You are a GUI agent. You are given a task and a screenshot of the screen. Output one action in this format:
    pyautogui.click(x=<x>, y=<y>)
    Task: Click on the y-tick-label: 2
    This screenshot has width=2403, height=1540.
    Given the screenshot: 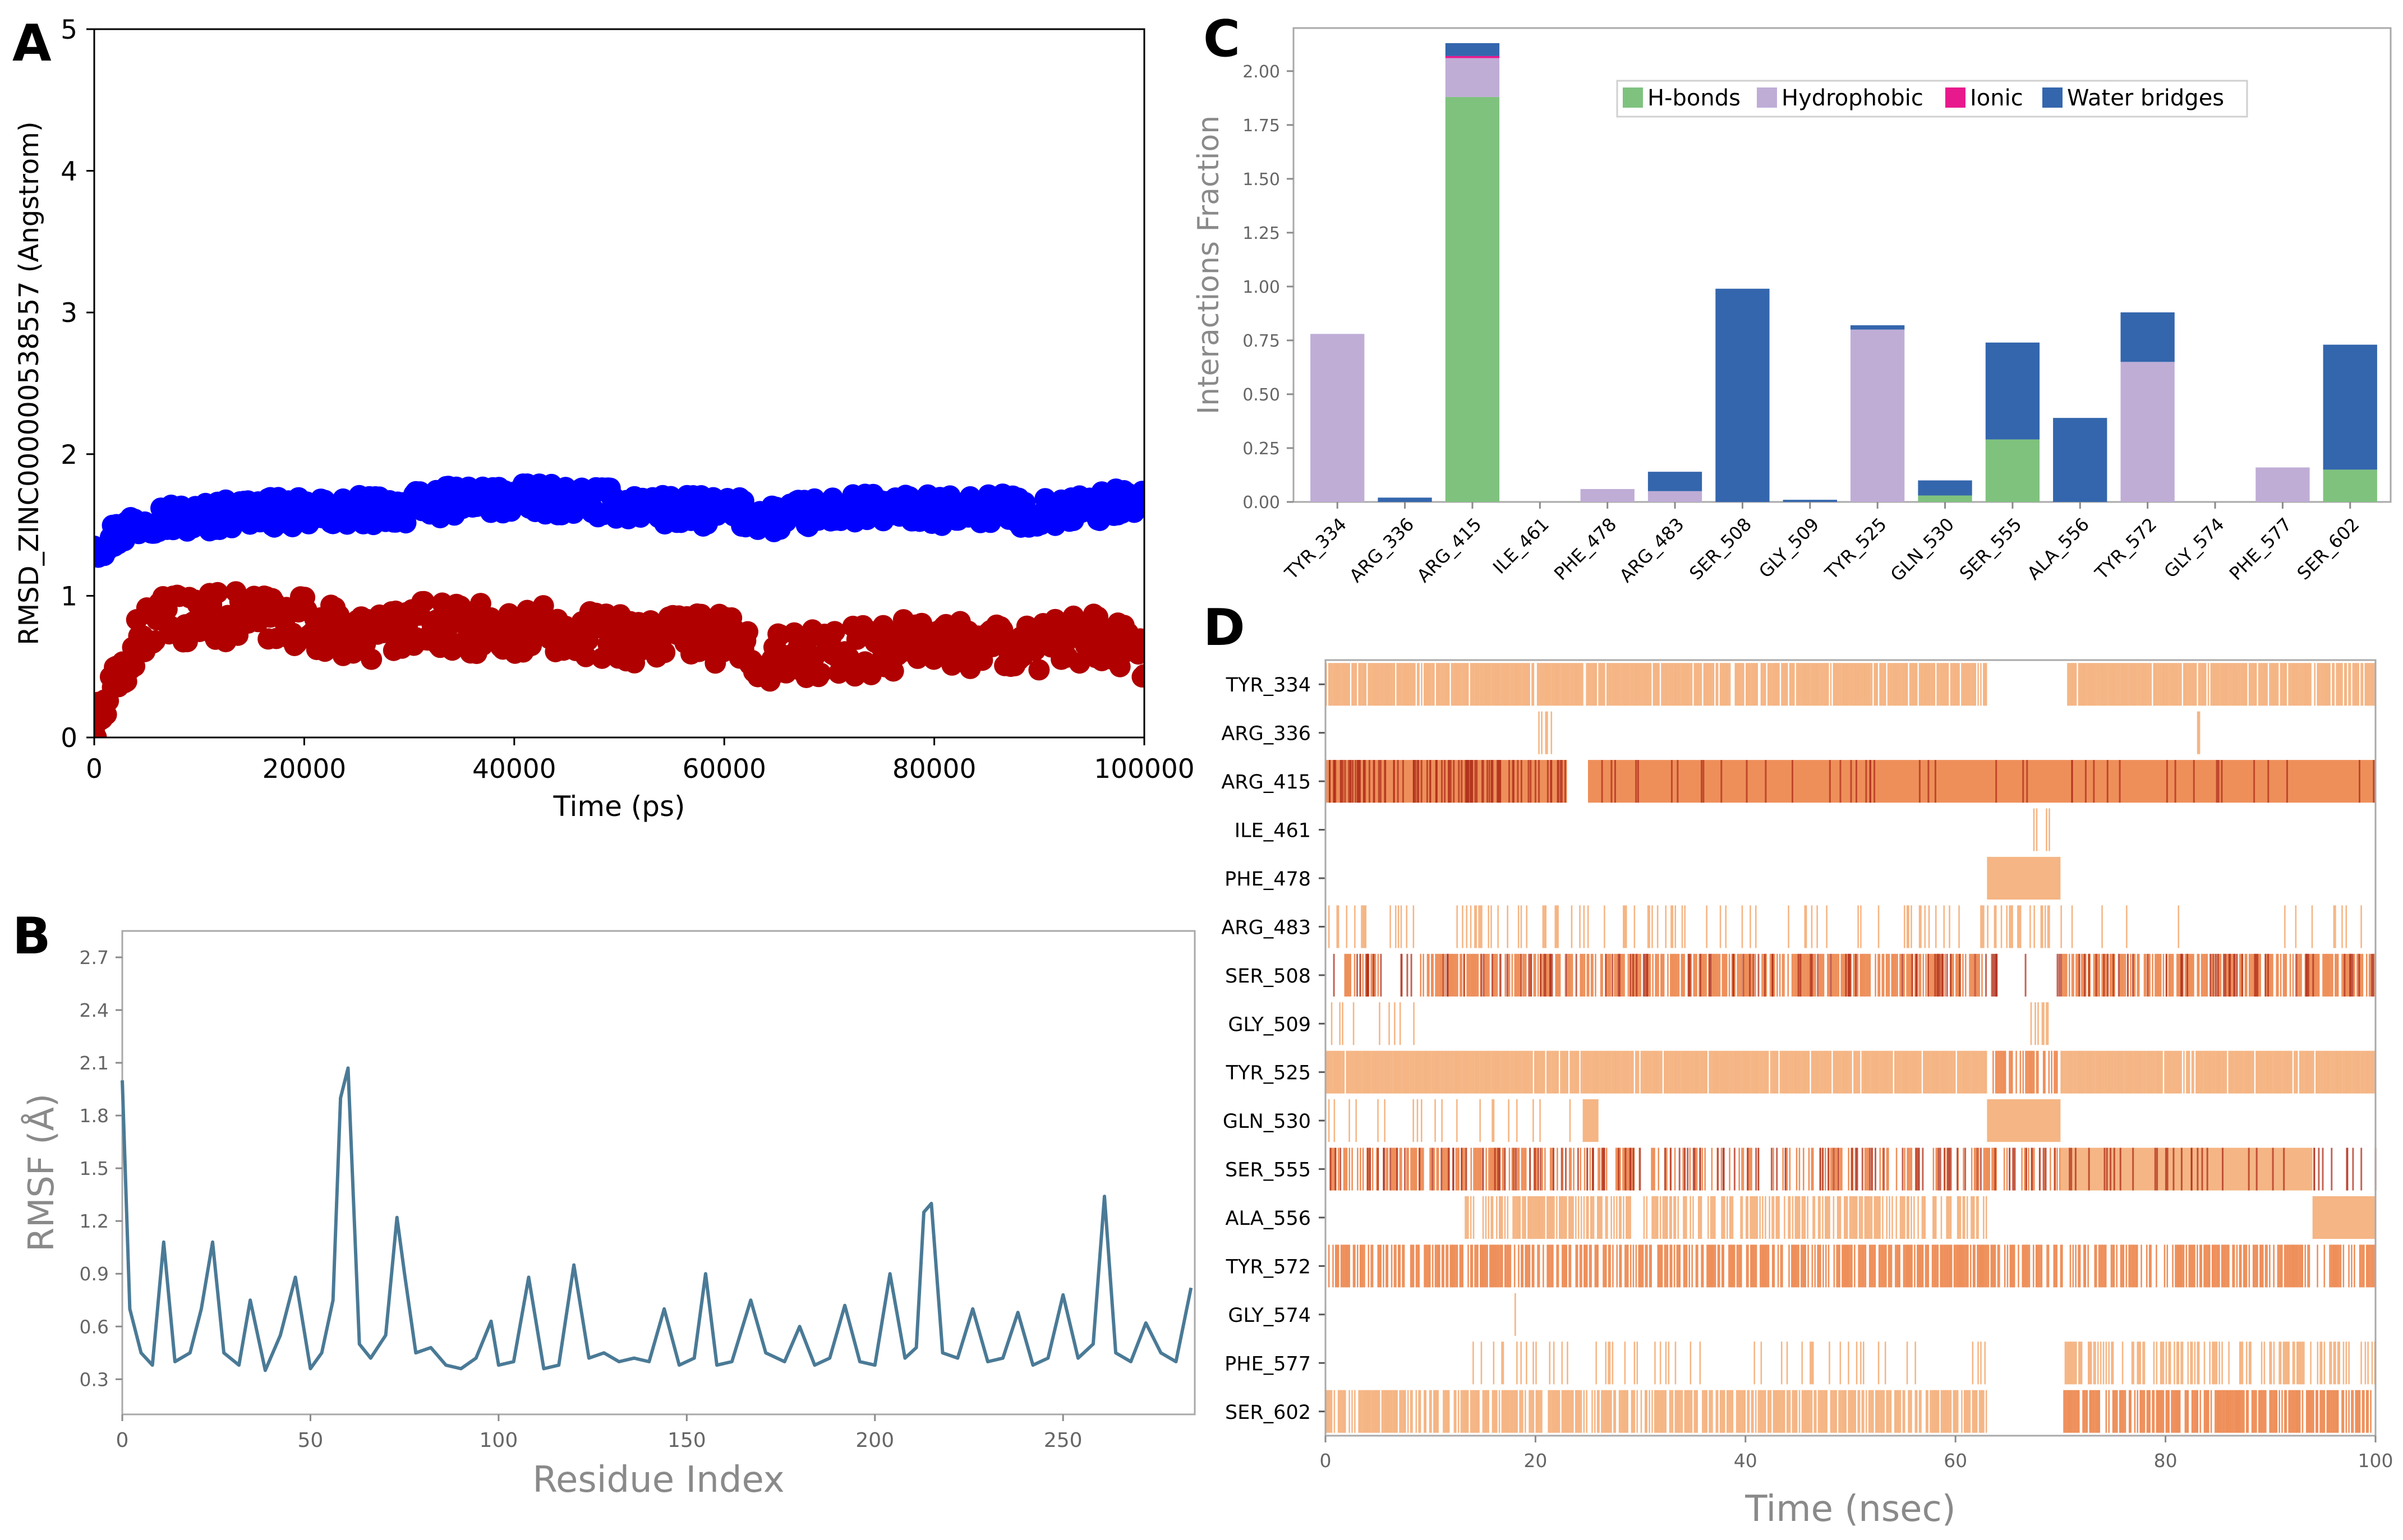 What is the action you would take?
    pyautogui.click(x=69, y=455)
    